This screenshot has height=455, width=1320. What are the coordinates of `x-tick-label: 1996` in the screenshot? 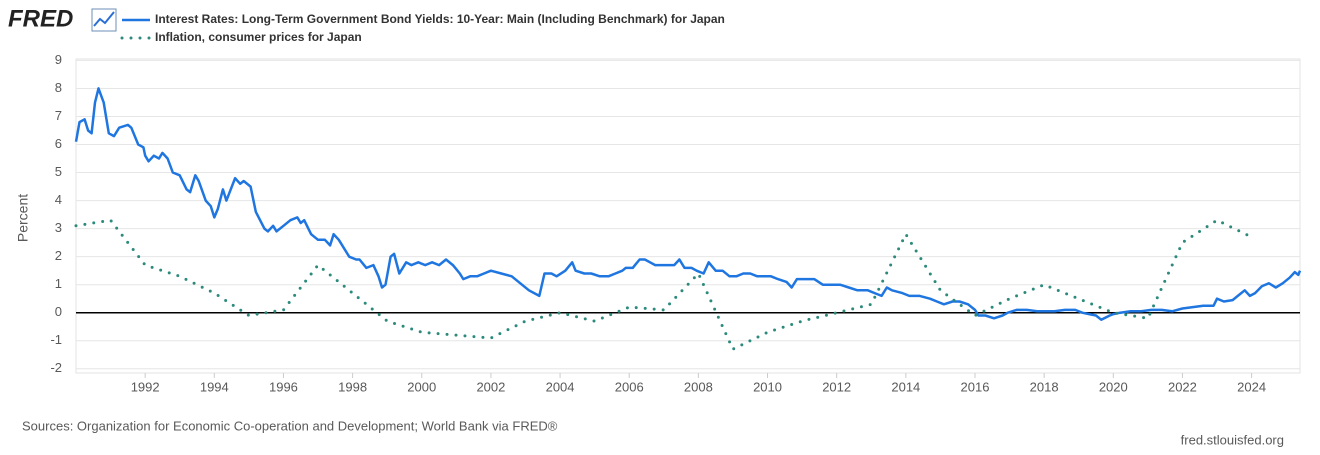 It's located at (283, 386).